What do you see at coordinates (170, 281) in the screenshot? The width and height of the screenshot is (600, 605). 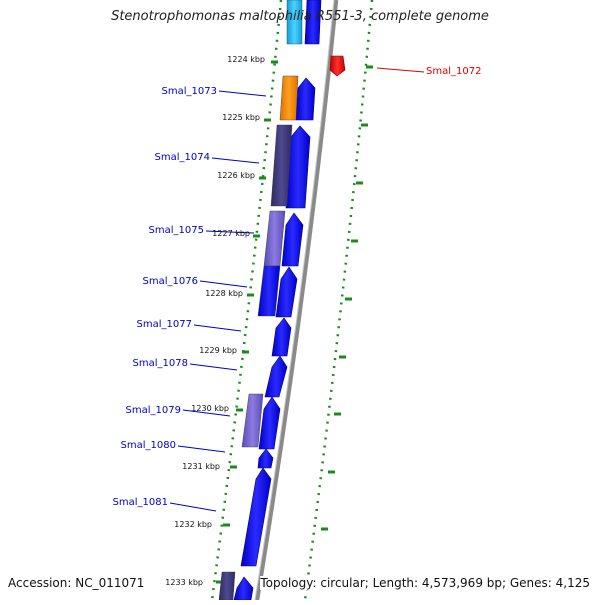 I see `gene-label-smal-1076: Smal_1076` at bounding box center [170, 281].